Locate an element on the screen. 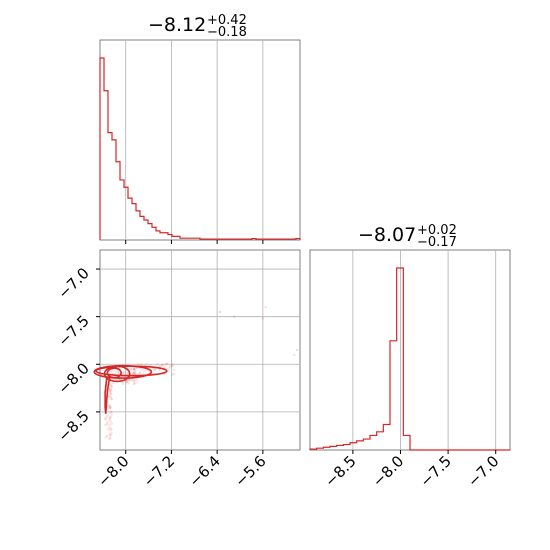 This screenshot has width=550, height=550. hist-bottom-right-steps is located at coordinates (409, 359).